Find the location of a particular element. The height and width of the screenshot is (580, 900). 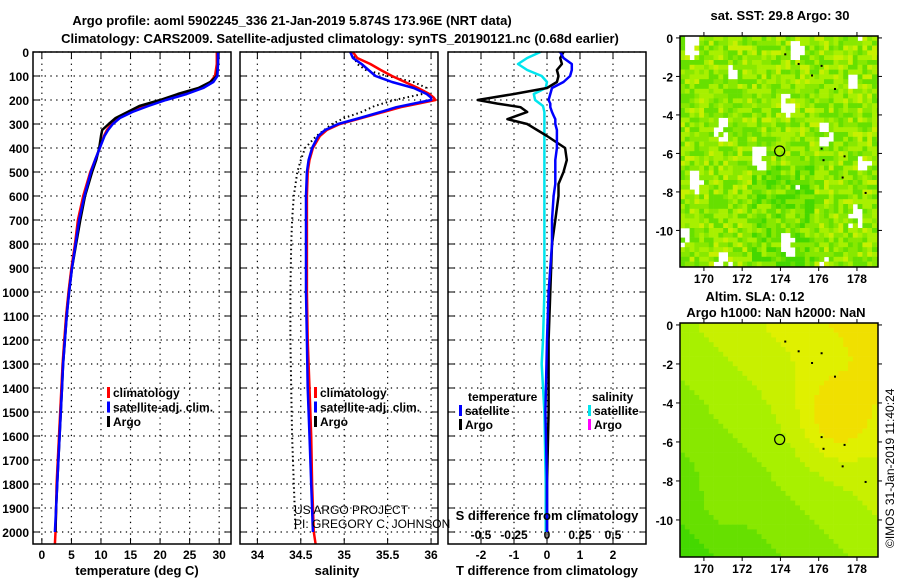

x-tick-label: 20 is located at coordinates (160, 555).